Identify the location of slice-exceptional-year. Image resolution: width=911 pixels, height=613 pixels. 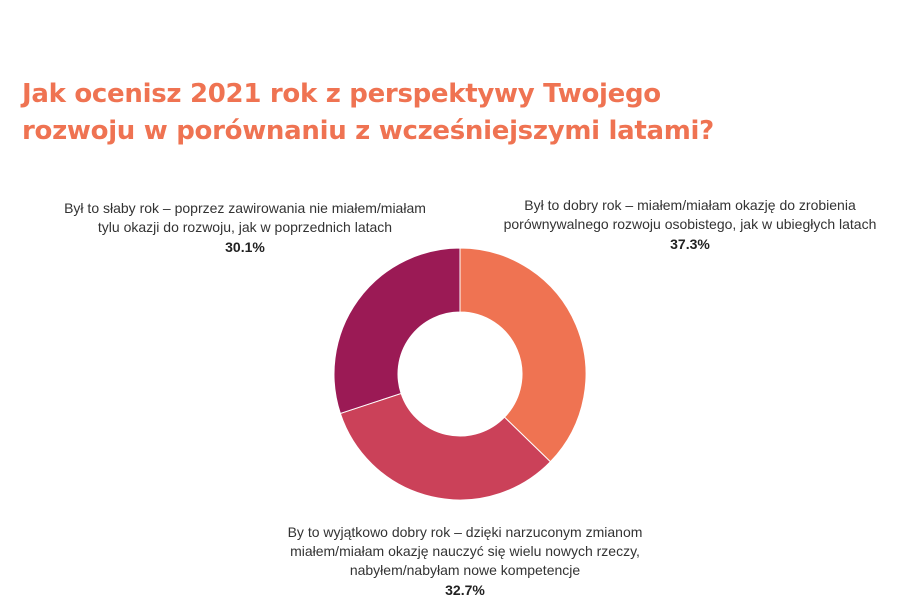
(445, 446).